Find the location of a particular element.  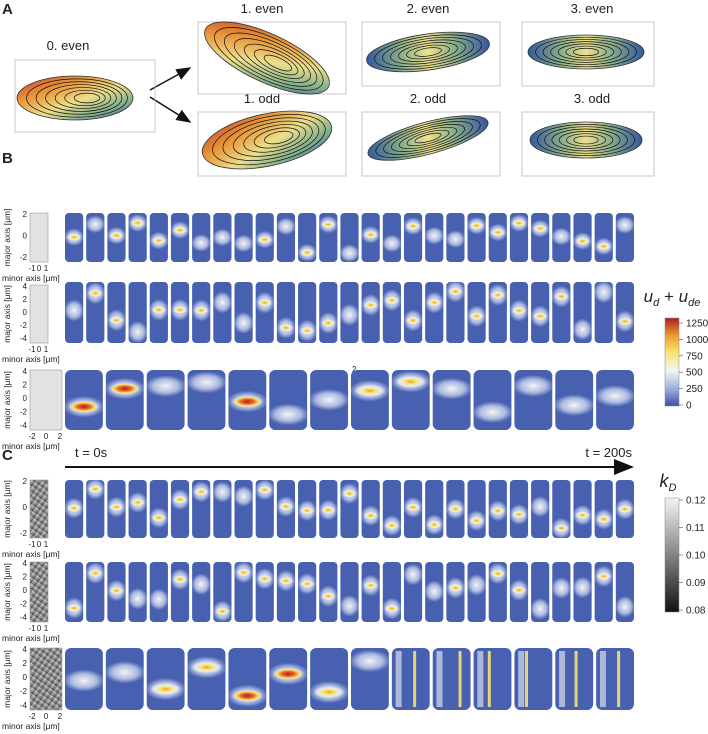

panel-label: A is located at coordinates (7, 9).